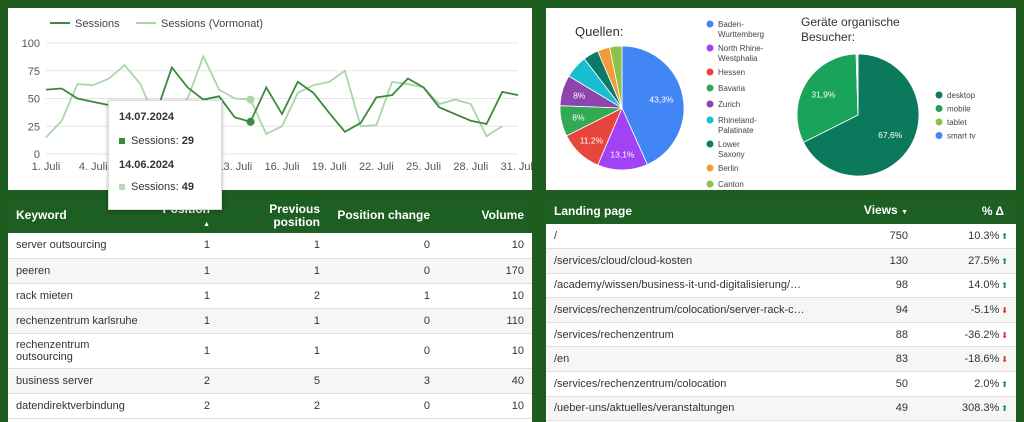 The width and height of the screenshot is (1024, 422). What do you see at coordinates (857, 84) in the screenshot?
I see `pie-slice-smart-tv` at bounding box center [857, 84].